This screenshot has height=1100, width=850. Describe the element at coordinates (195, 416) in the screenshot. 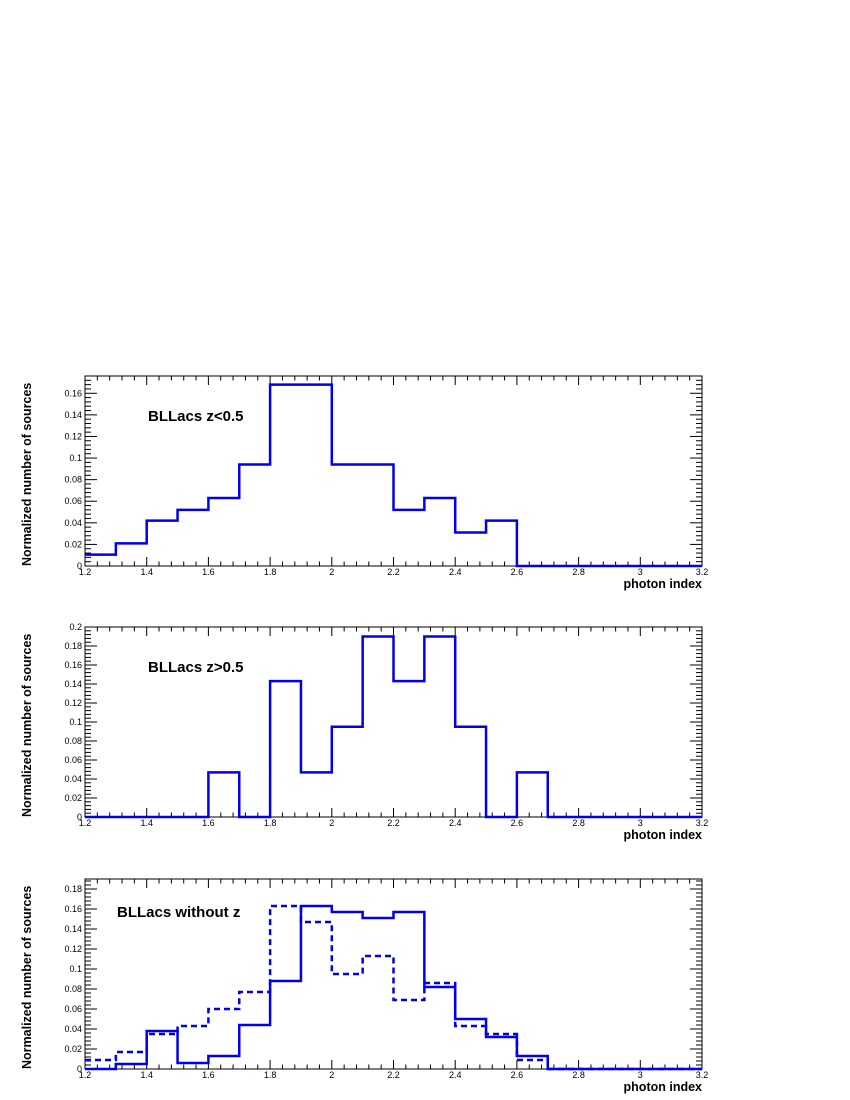

I see `panel-annotation: BLLacs z<0.5` at that location.